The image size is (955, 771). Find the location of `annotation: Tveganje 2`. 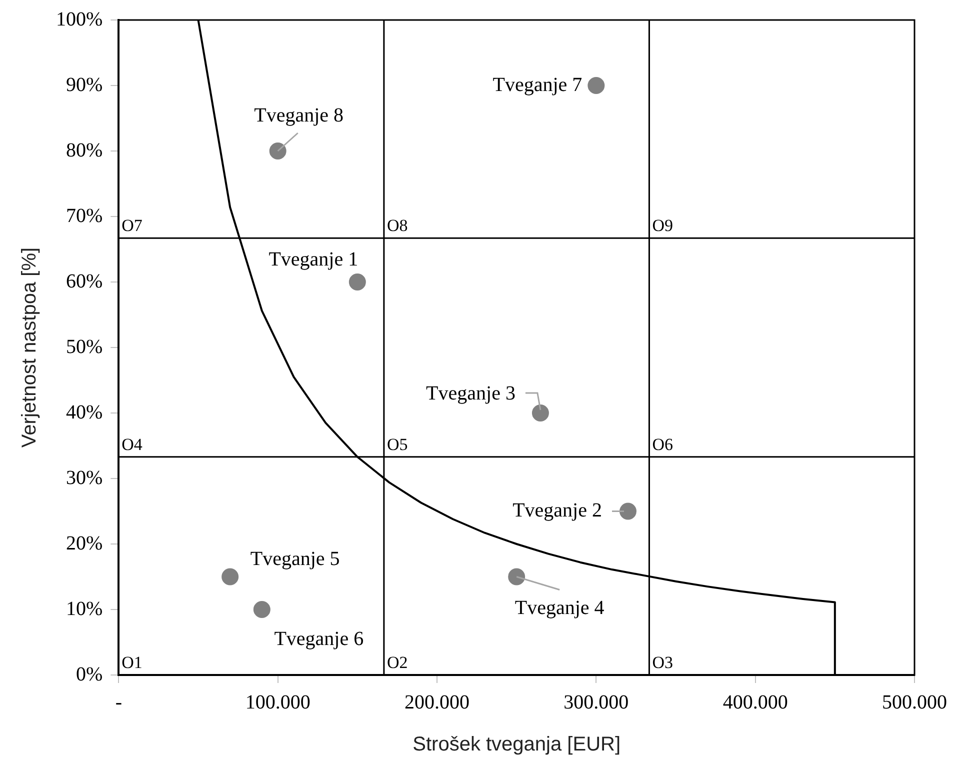

annotation: Tveganje 2 is located at coordinates (557, 511).